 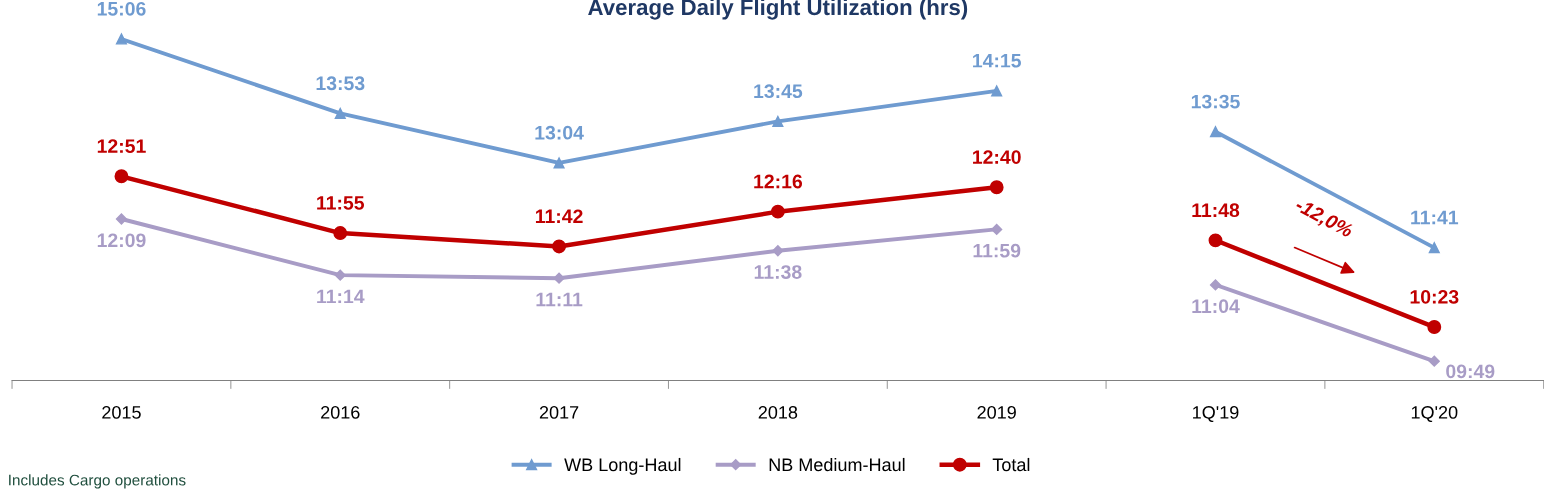 What do you see at coordinates (1216, 210) in the screenshot?
I see `data-label: 11:48` at bounding box center [1216, 210].